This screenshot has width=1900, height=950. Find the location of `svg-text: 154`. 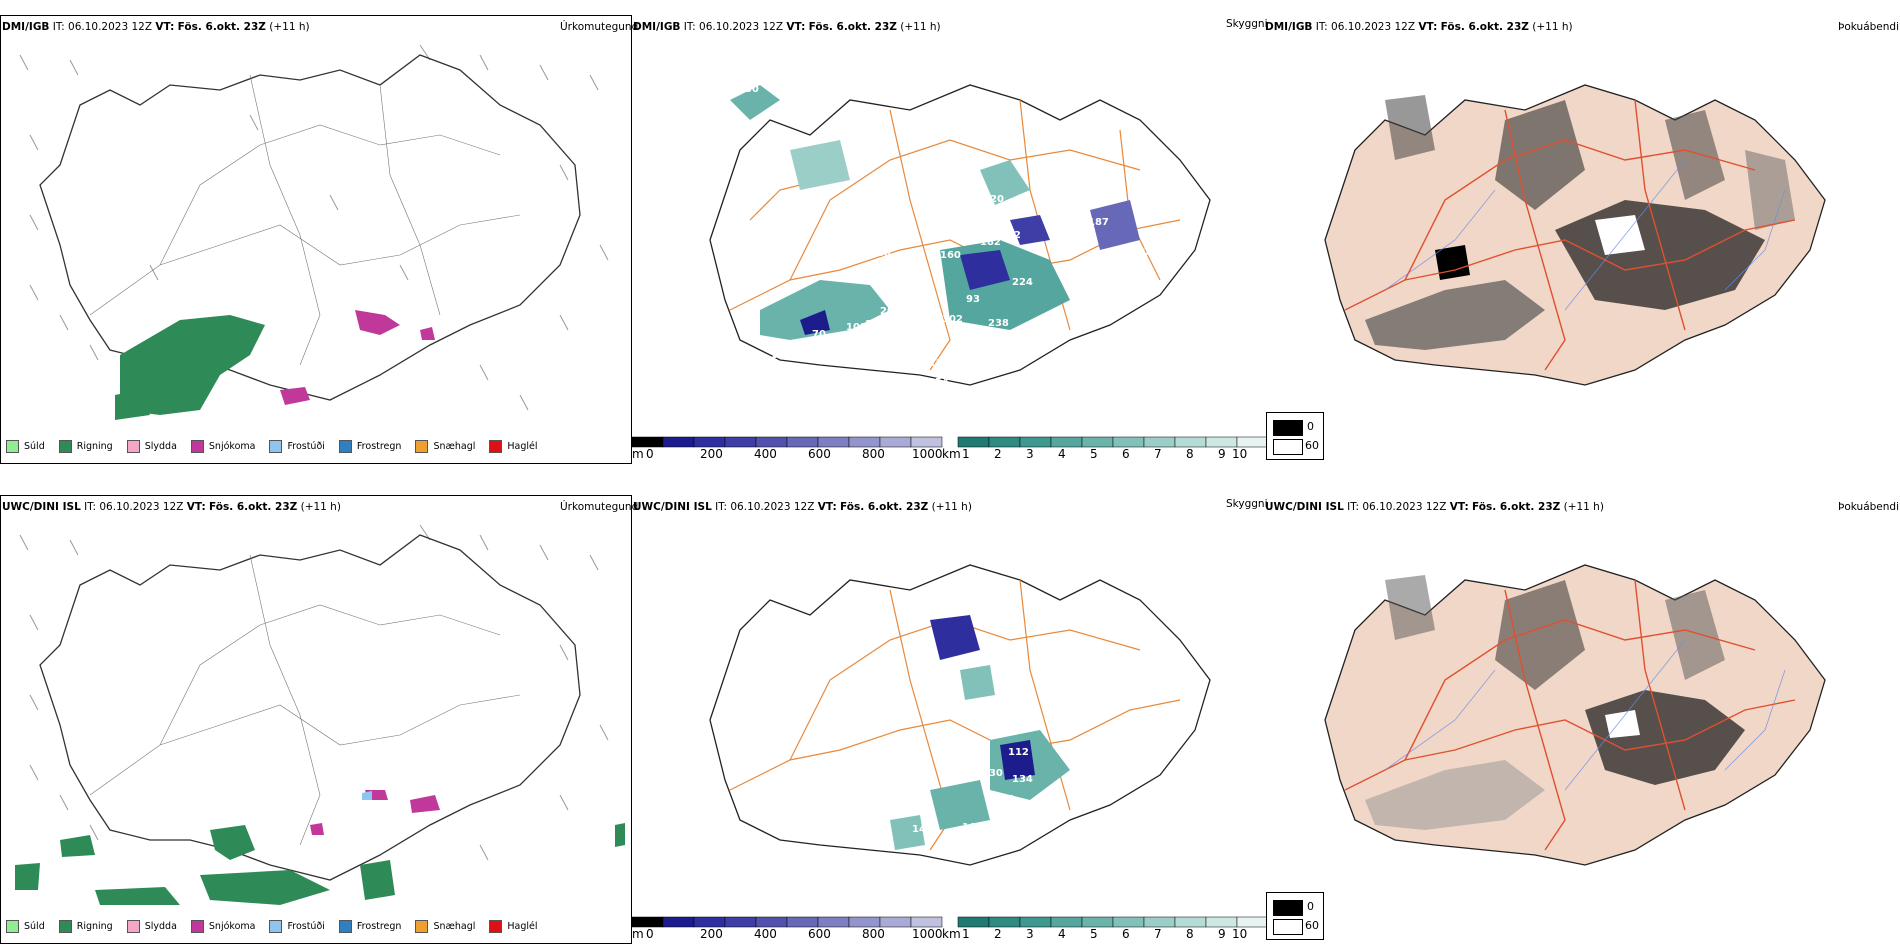

svg-text: 154 is located at coordinates (925, 345).